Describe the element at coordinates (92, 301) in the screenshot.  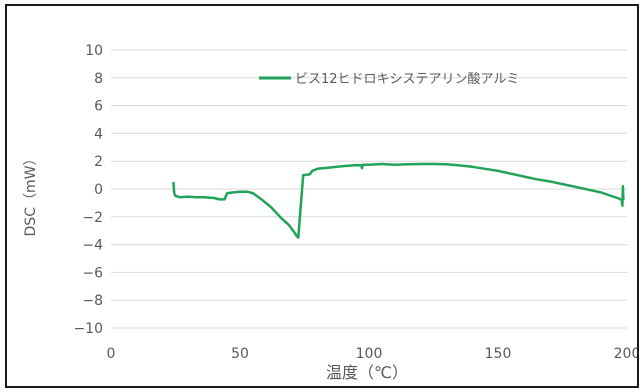
I see `y-tick-label: −8` at that location.